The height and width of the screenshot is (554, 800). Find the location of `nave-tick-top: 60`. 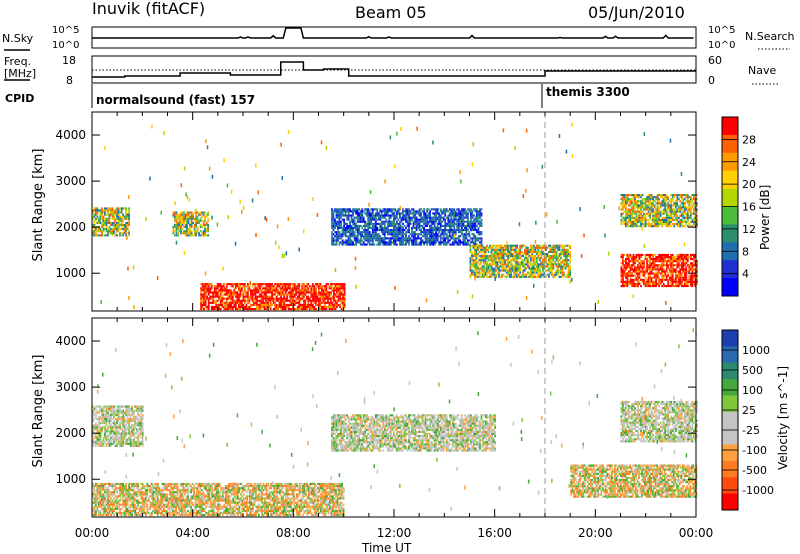

nave-tick-top: 60 is located at coordinates (715, 60).